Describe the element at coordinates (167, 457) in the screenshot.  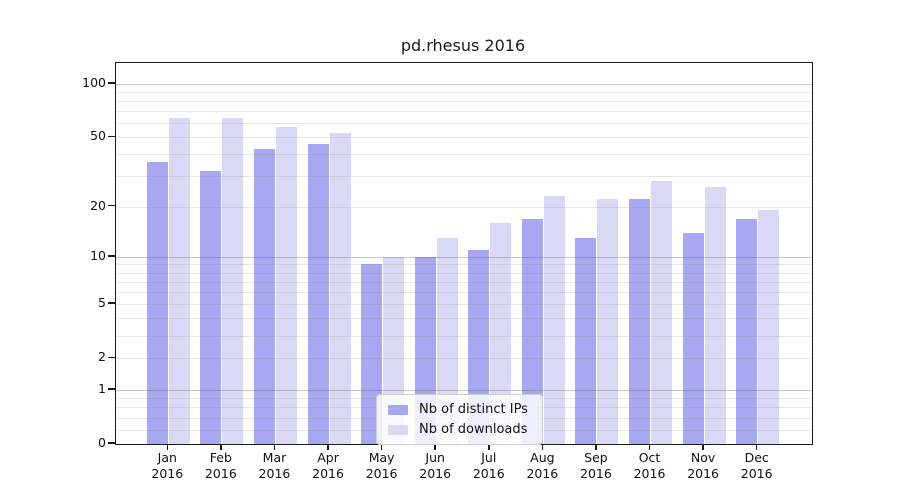
I see `x-month-label: Jan` at that location.